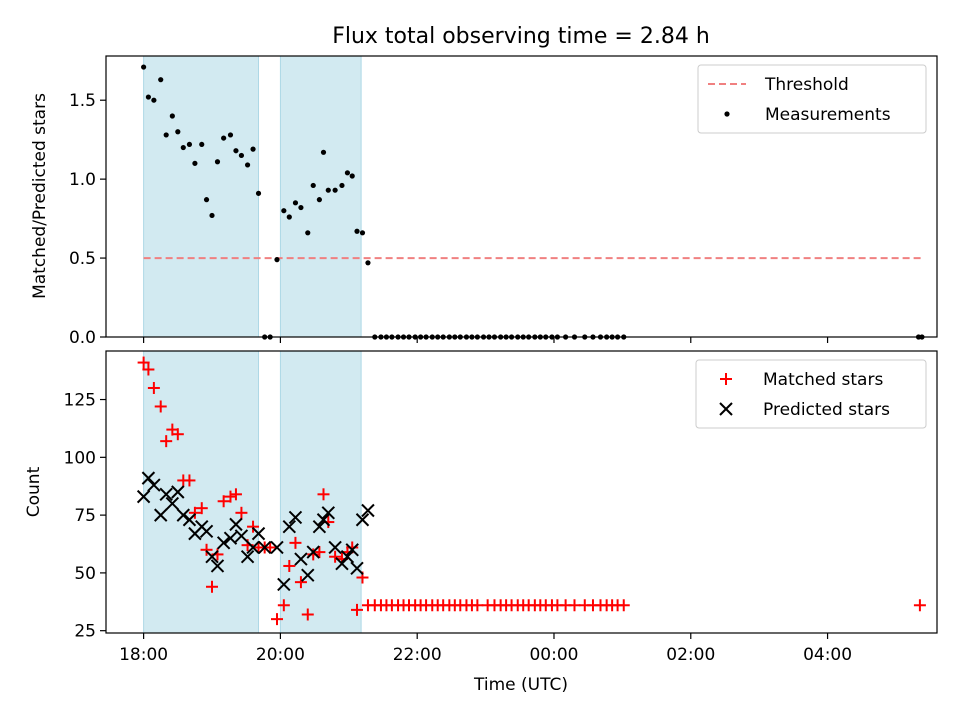  I want to click on legend-predicted-label: Predicted stars, so click(826, 410).